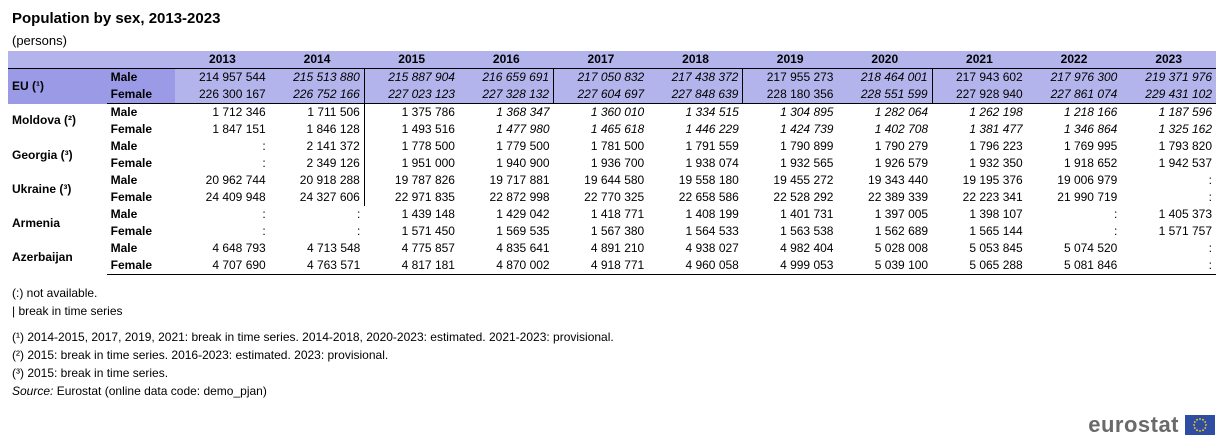  Describe the element at coordinates (411, 180) in the screenshot. I see `cell-value: 19 787 826` at that location.